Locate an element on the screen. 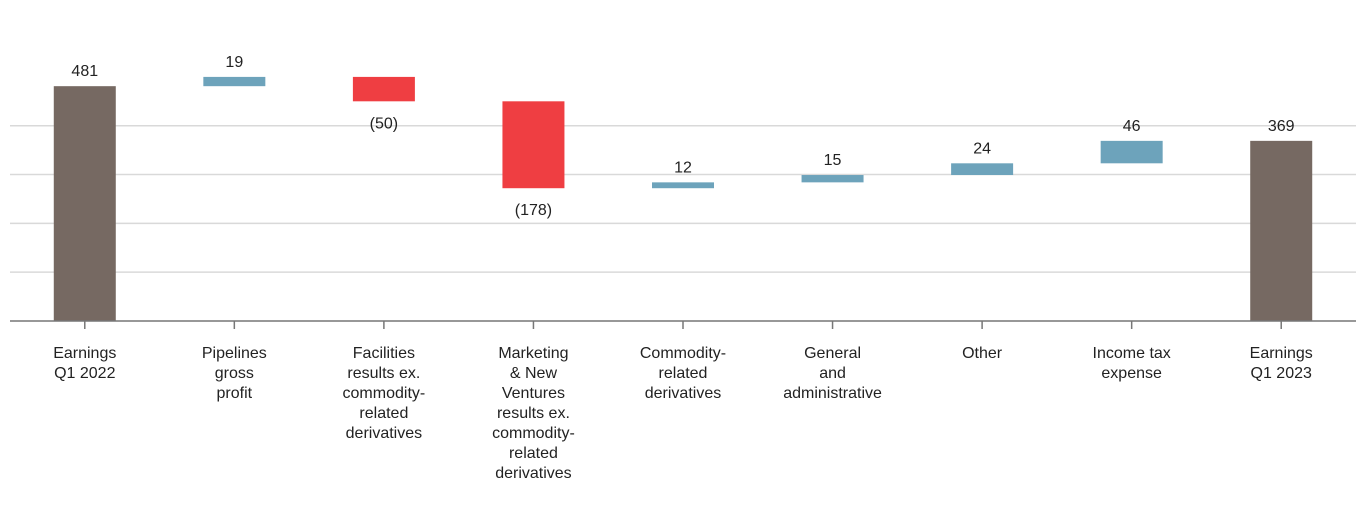  category-label-line: Facilities is located at coordinates (384, 353).